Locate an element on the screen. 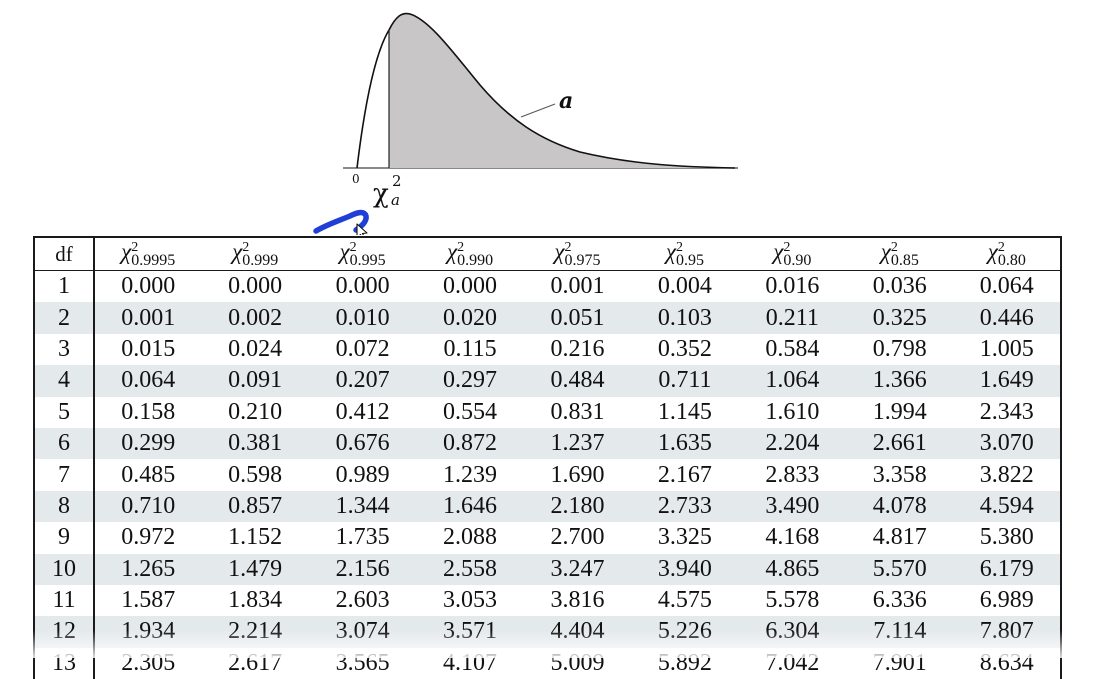 This screenshot has width=1112, height=679. df-cell: 12 is located at coordinates (64, 631).